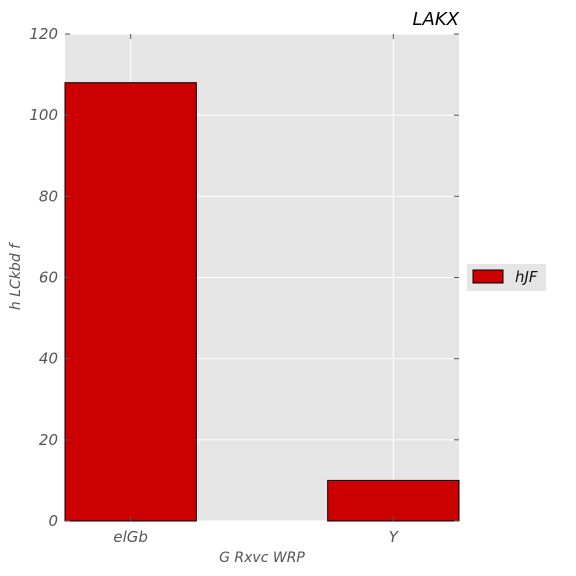  I want to click on x-tick-label: elGb, so click(130, 537).